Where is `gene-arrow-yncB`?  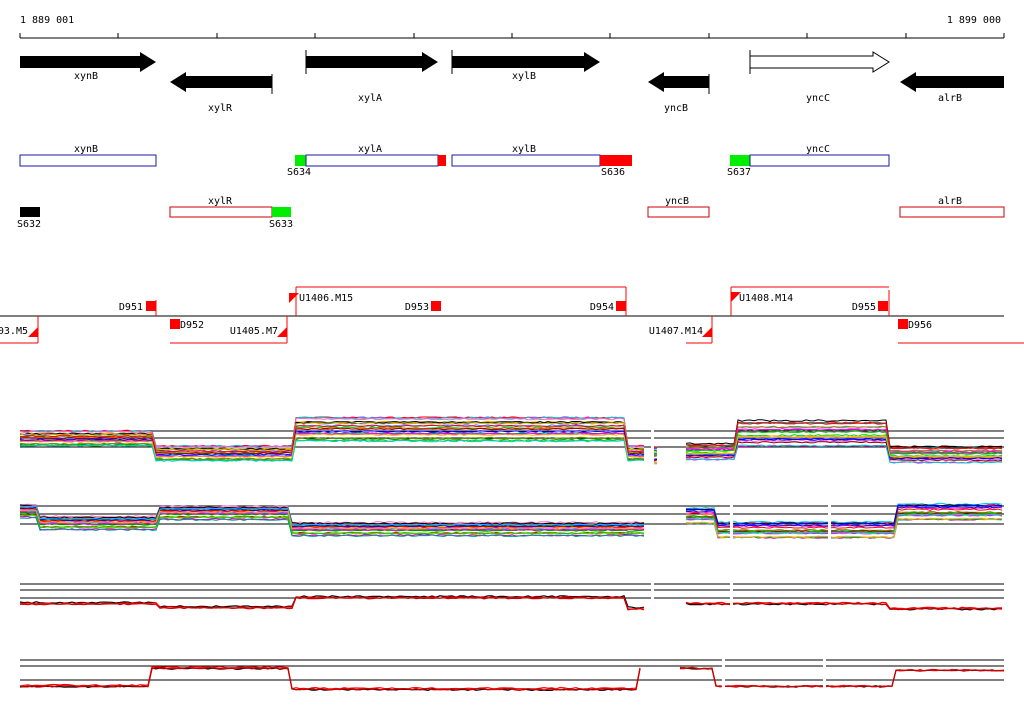 gene-arrow-yncB is located at coordinates (678, 82).